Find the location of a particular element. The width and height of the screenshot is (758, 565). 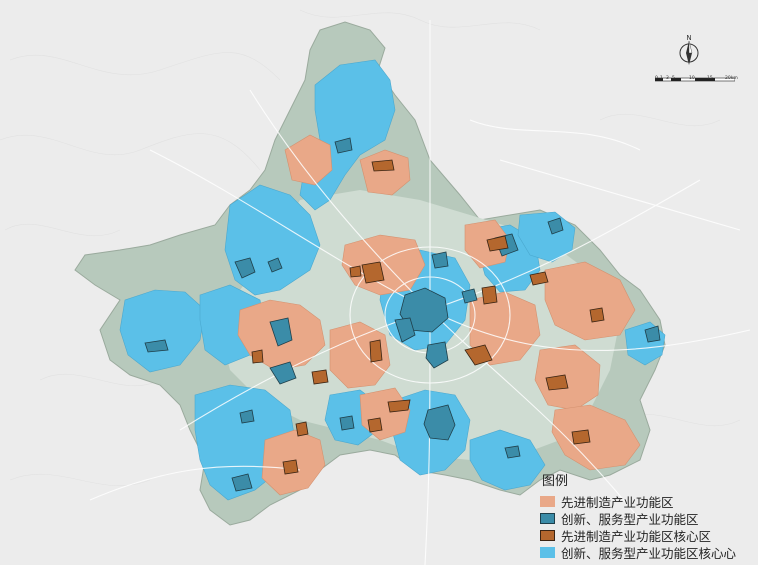

manufacturing-core-west is located at coordinates (376, 351).